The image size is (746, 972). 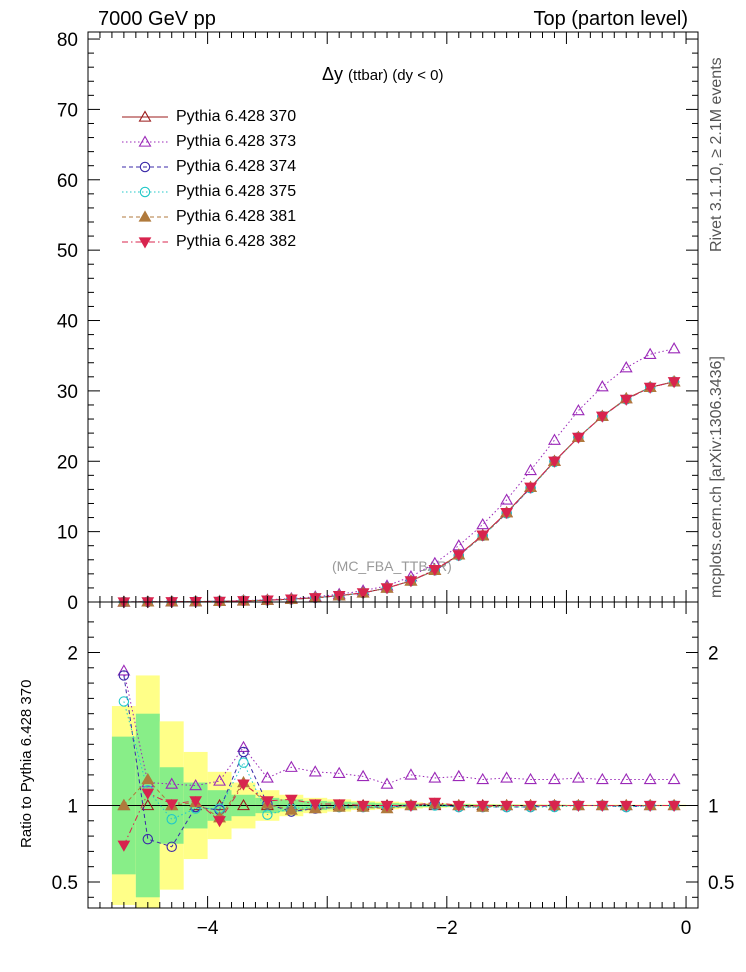 I want to click on y-tick-label: 0, so click(x=72, y=603).